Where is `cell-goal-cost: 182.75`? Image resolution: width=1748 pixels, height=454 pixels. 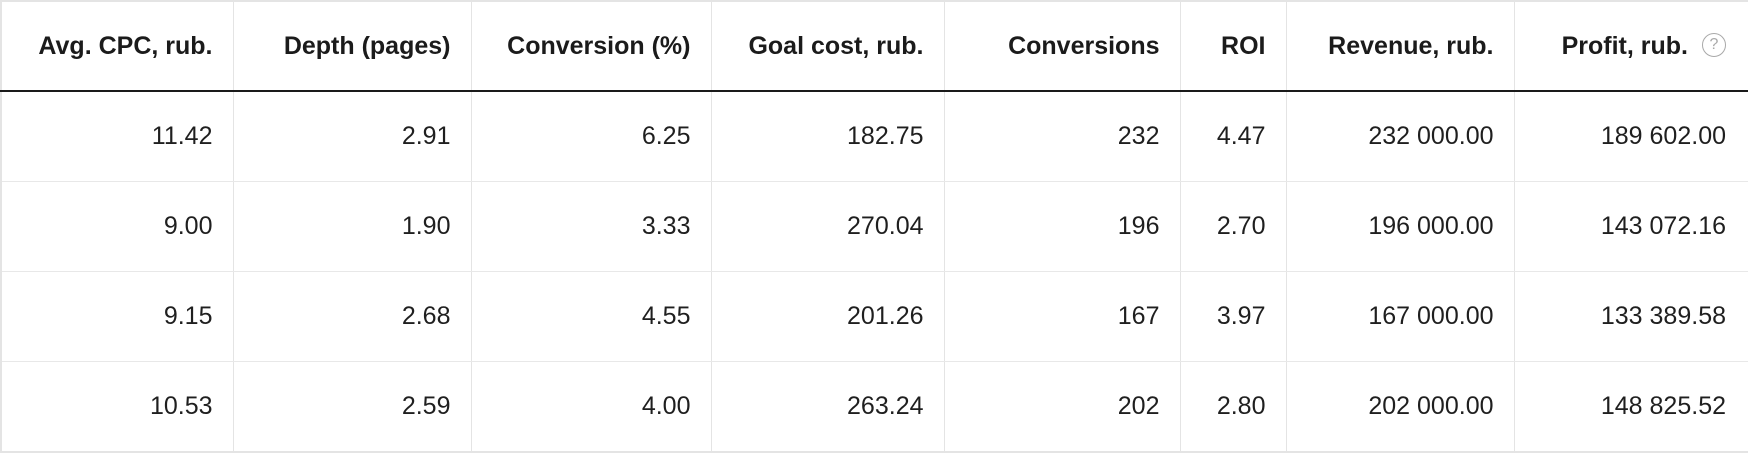
cell-goal-cost: 182.75 is located at coordinates (827, 136).